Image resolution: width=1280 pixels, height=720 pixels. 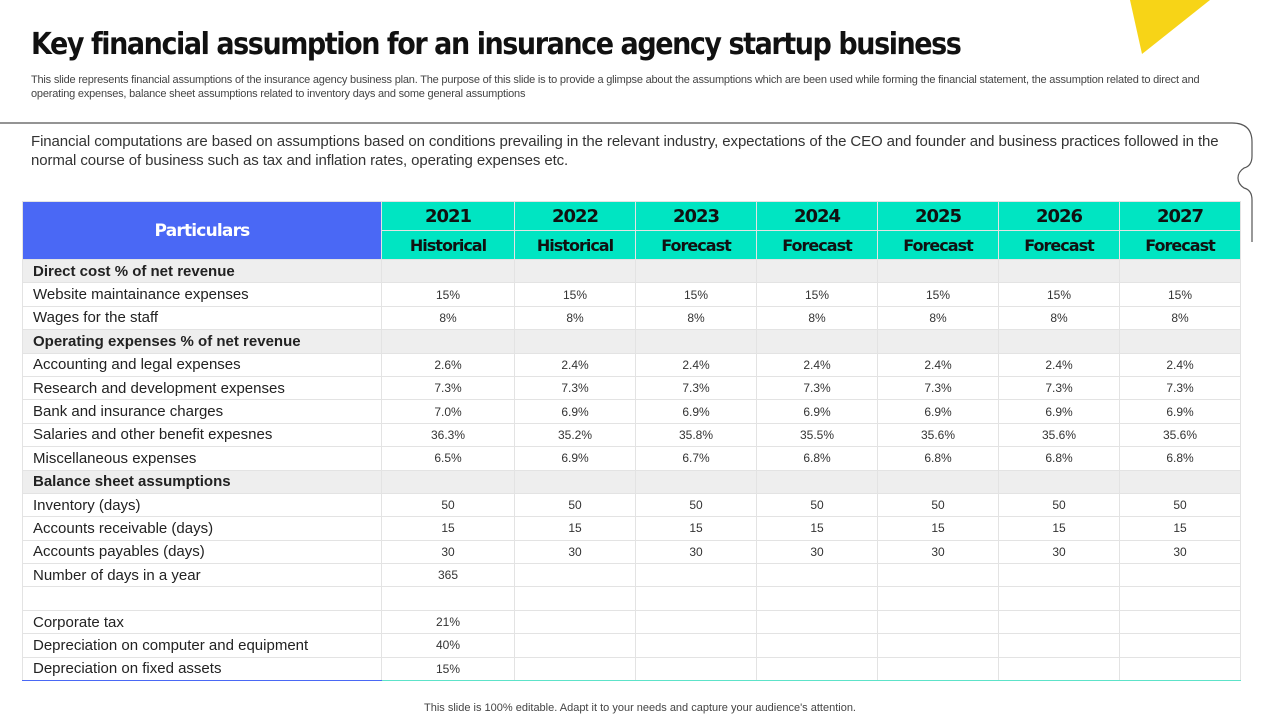 I want to click on table-cell: 35.8%, so click(x=696, y=435).